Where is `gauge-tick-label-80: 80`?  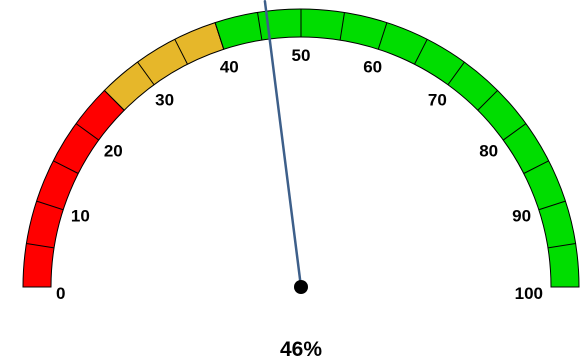
gauge-tick-label-80: 80 is located at coordinates (488, 151).